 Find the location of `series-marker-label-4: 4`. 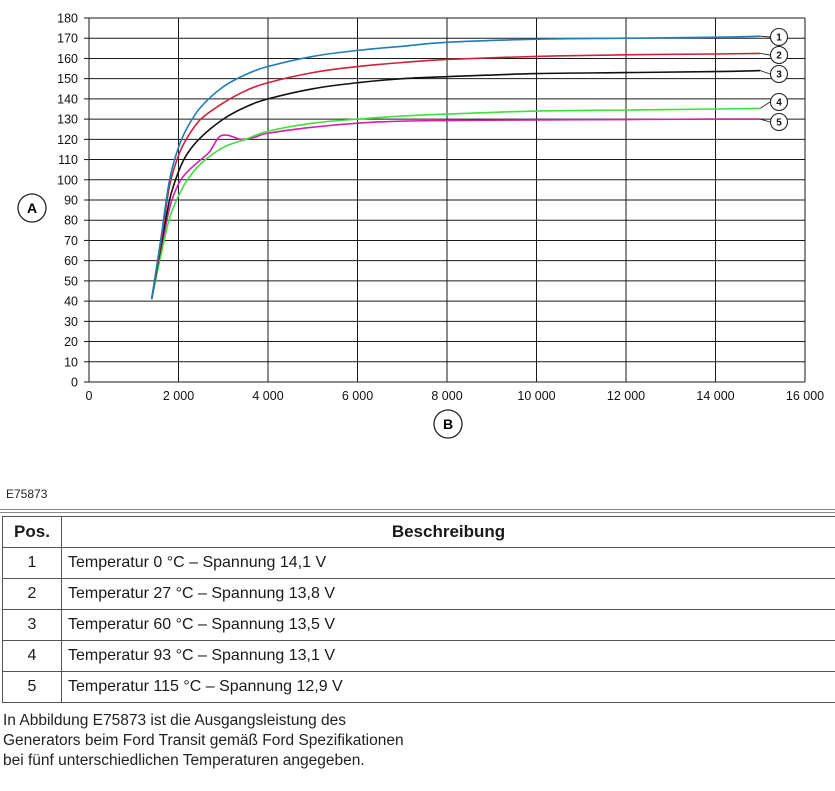

series-marker-label-4: 4 is located at coordinates (779, 103).